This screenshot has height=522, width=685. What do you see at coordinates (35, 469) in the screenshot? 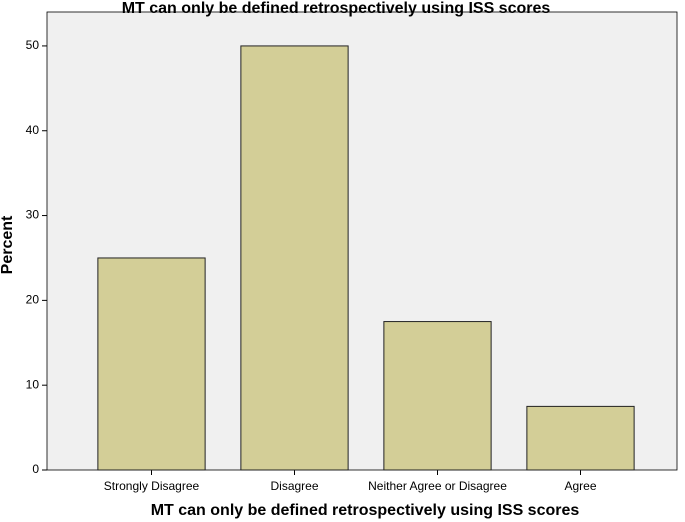
I see `y-tick-label: 0` at bounding box center [35, 469].